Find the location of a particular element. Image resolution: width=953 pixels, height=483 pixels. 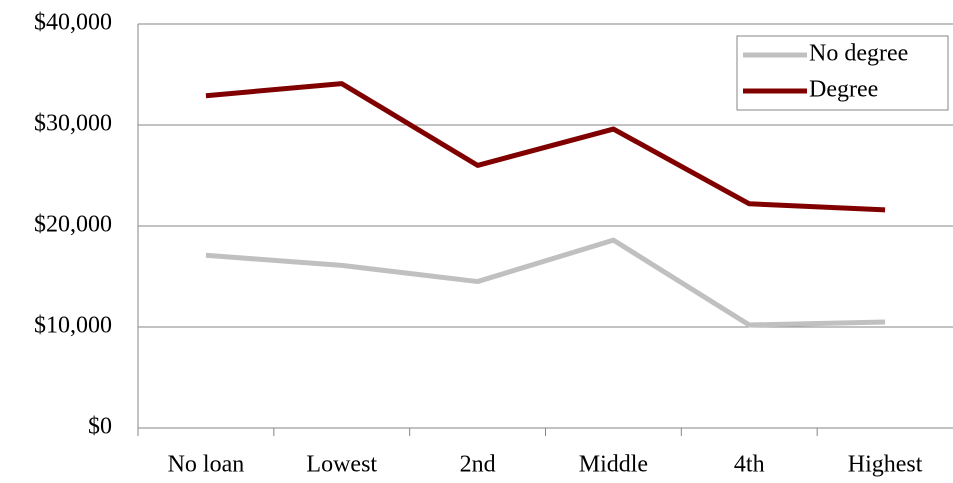

x-tick-label: 2nd is located at coordinates (478, 465).